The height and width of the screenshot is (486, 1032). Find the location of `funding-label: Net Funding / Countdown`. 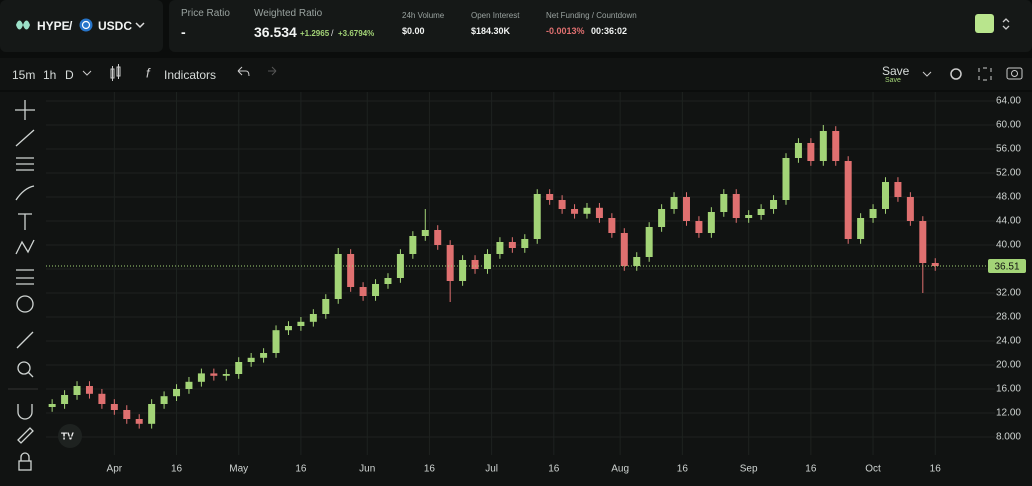

funding-label: Net Funding / Countdown is located at coordinates (591, 15).